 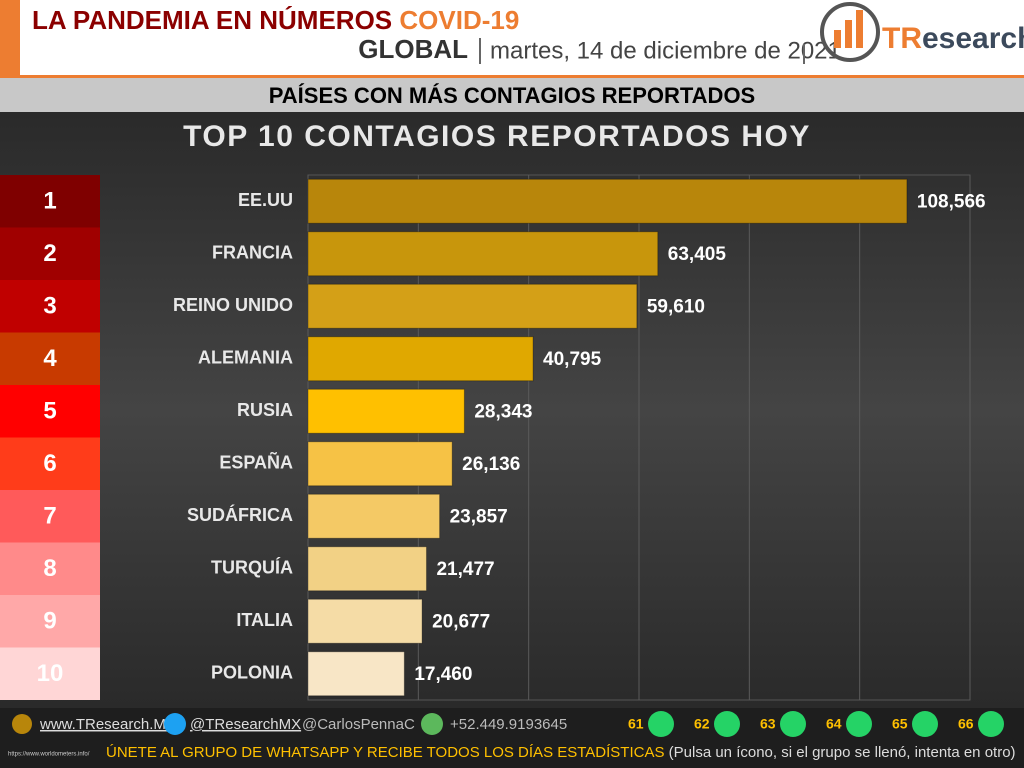 What do you see at coordinates (413, 49) in the screenshot?
I see `header-scope: GLOBAL` at bounding box center [413, 49].